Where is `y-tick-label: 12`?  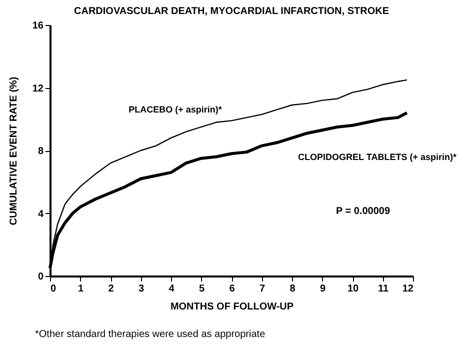
y-tick-label: 12 is located at coordinates (38, 88).